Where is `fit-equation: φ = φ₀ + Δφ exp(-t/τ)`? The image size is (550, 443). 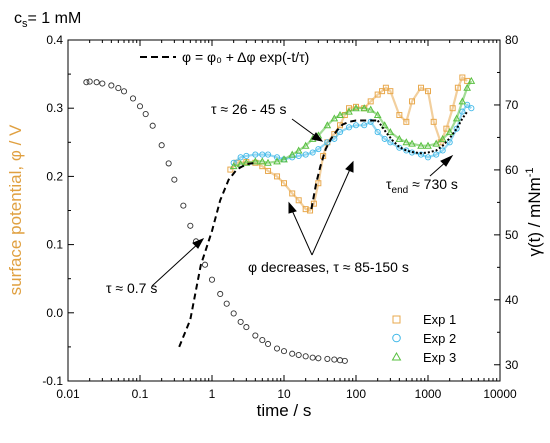
fit-equation: φ = φ₀ + Δφ exp(-t/τ) is located at coordinates (245, 57).